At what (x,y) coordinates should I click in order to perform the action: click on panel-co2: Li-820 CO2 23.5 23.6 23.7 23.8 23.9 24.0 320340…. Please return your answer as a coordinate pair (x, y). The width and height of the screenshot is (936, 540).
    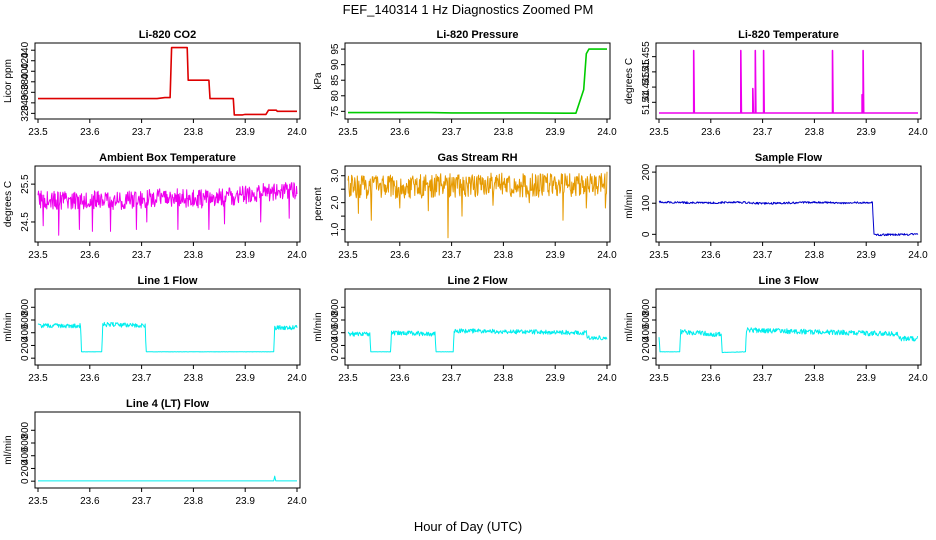
    Looking at the image, I should click on (155, 83).